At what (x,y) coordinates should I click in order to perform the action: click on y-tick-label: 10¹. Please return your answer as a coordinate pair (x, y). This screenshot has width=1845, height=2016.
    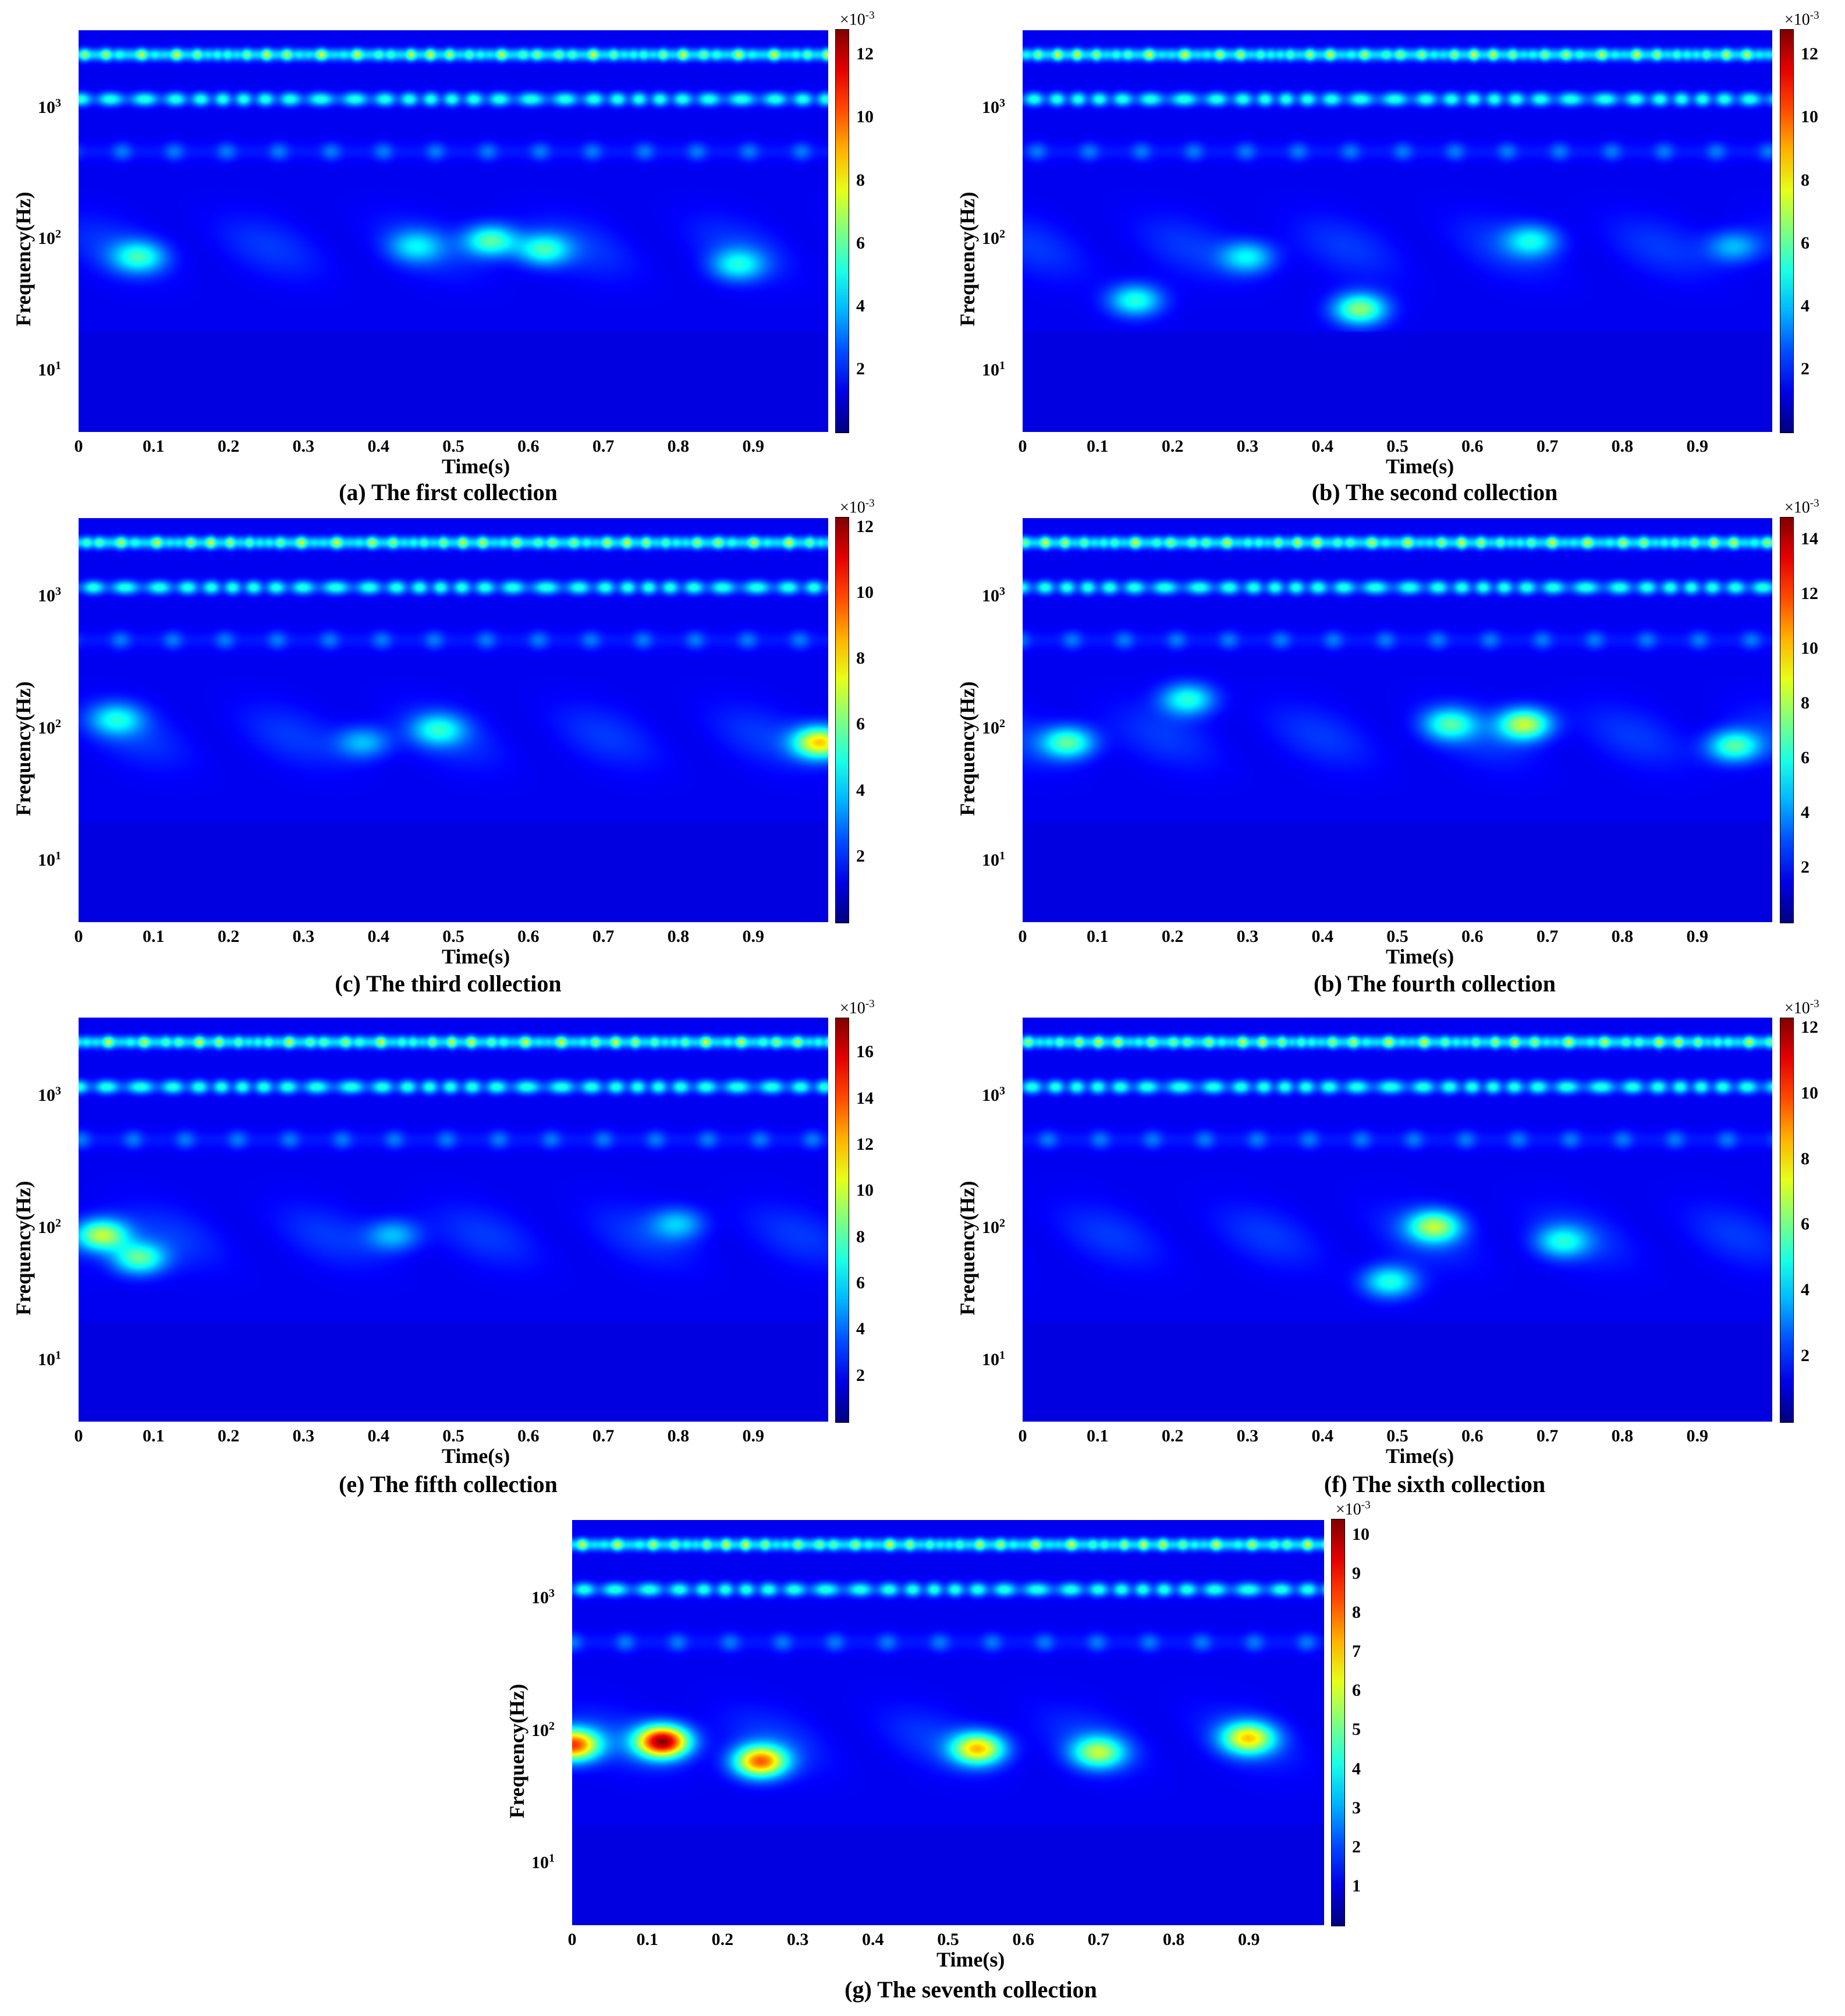
    Looking at the image, I should click on (994, 859).